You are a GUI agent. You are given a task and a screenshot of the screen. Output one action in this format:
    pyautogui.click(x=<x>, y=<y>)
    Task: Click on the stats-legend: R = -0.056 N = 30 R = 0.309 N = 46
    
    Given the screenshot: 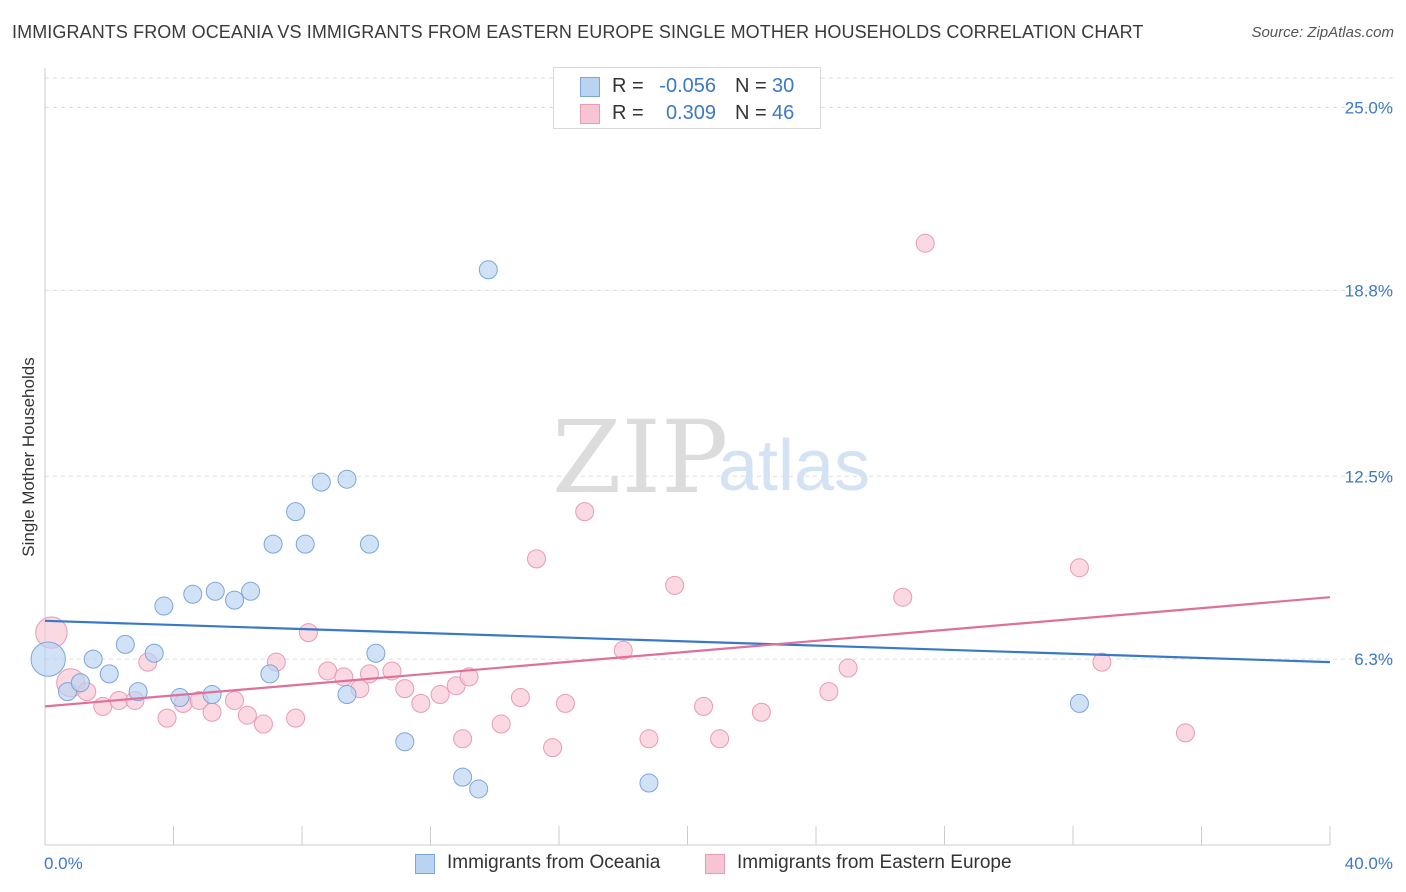 What is the action you would take?
    pyautogui.click(x=687, y=98)
    